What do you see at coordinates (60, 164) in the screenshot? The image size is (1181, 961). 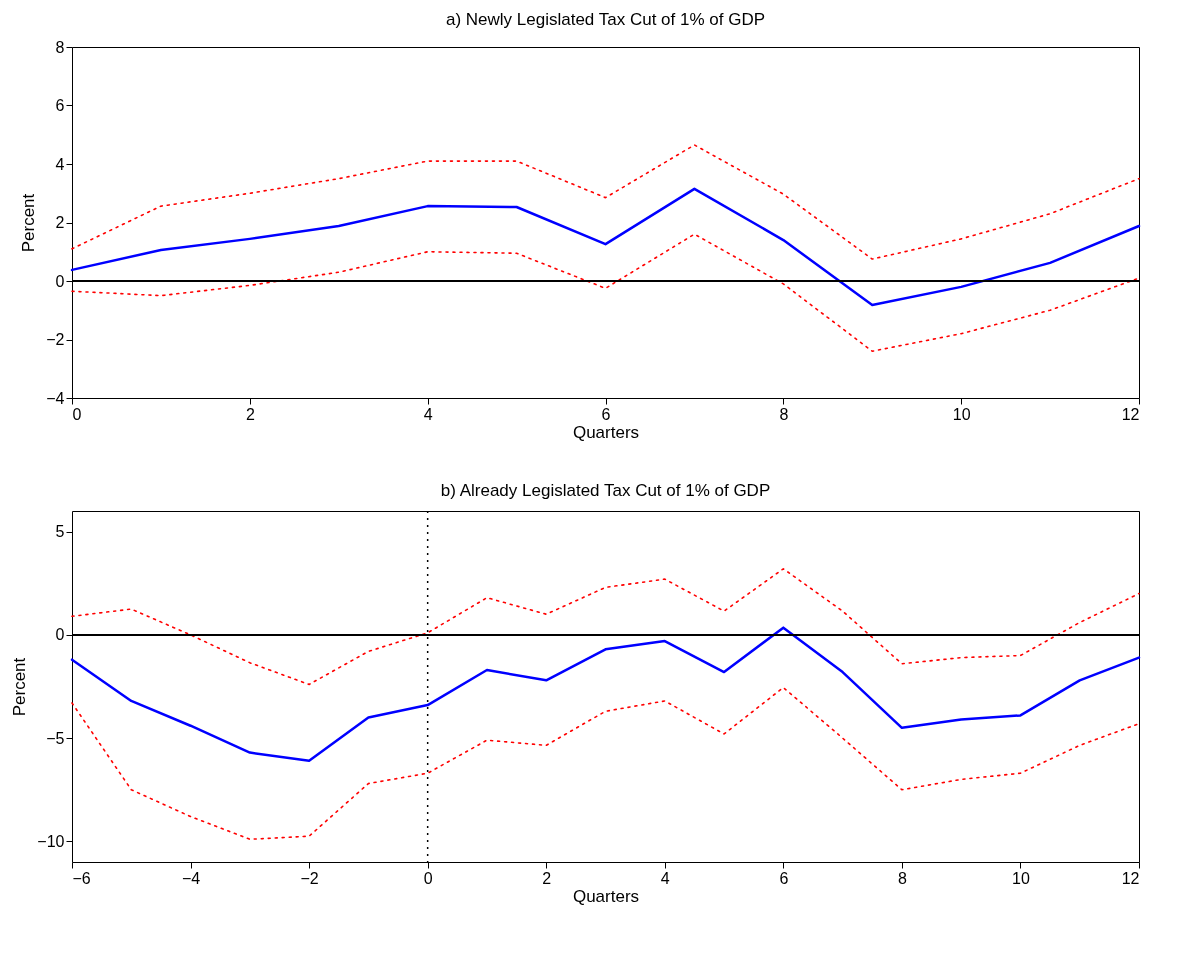 I see `y-tick-label: 4` at bounding box center [60, 164].